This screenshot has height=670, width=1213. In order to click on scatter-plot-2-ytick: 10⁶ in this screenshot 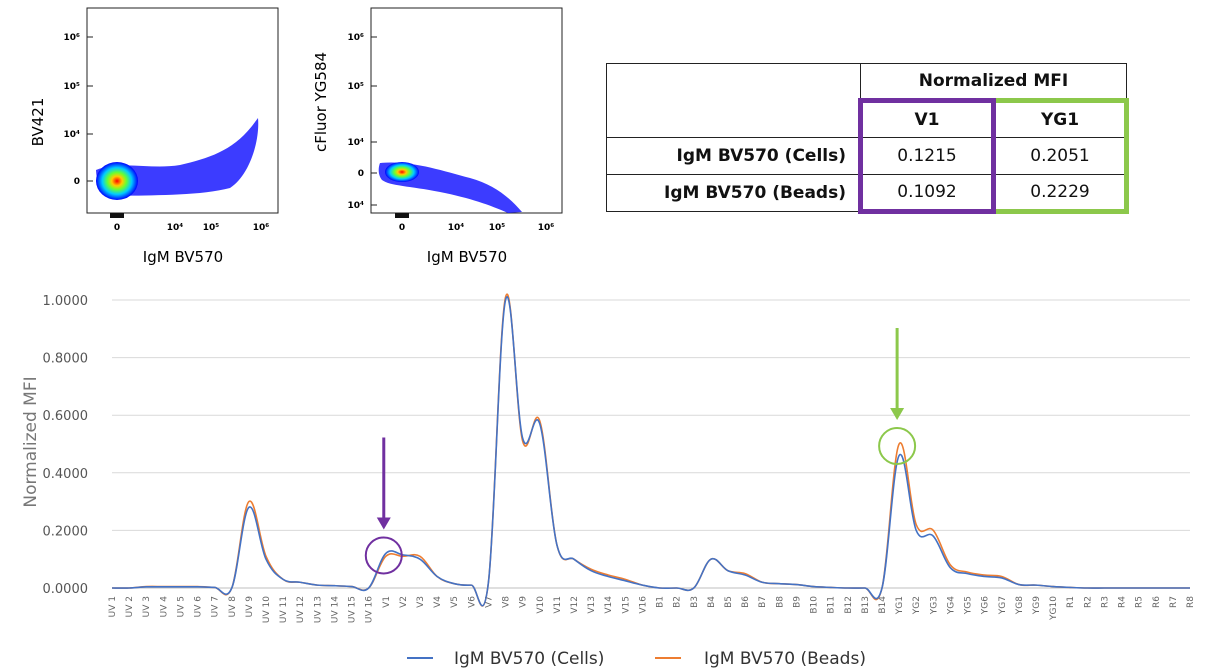, I will do `click(356, 38)`.